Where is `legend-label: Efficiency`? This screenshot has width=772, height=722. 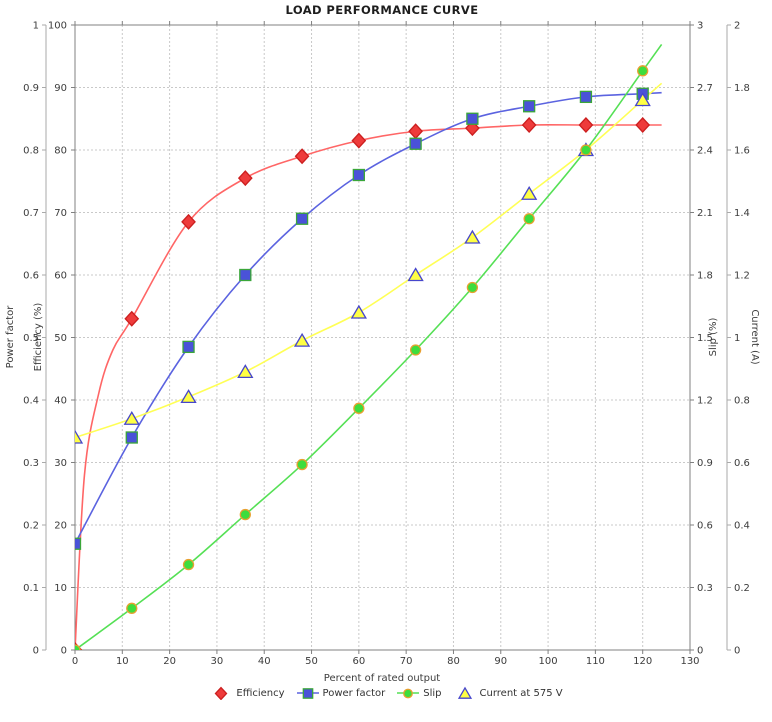
legend-label: Efficiency is located at coordinates (260, 693).